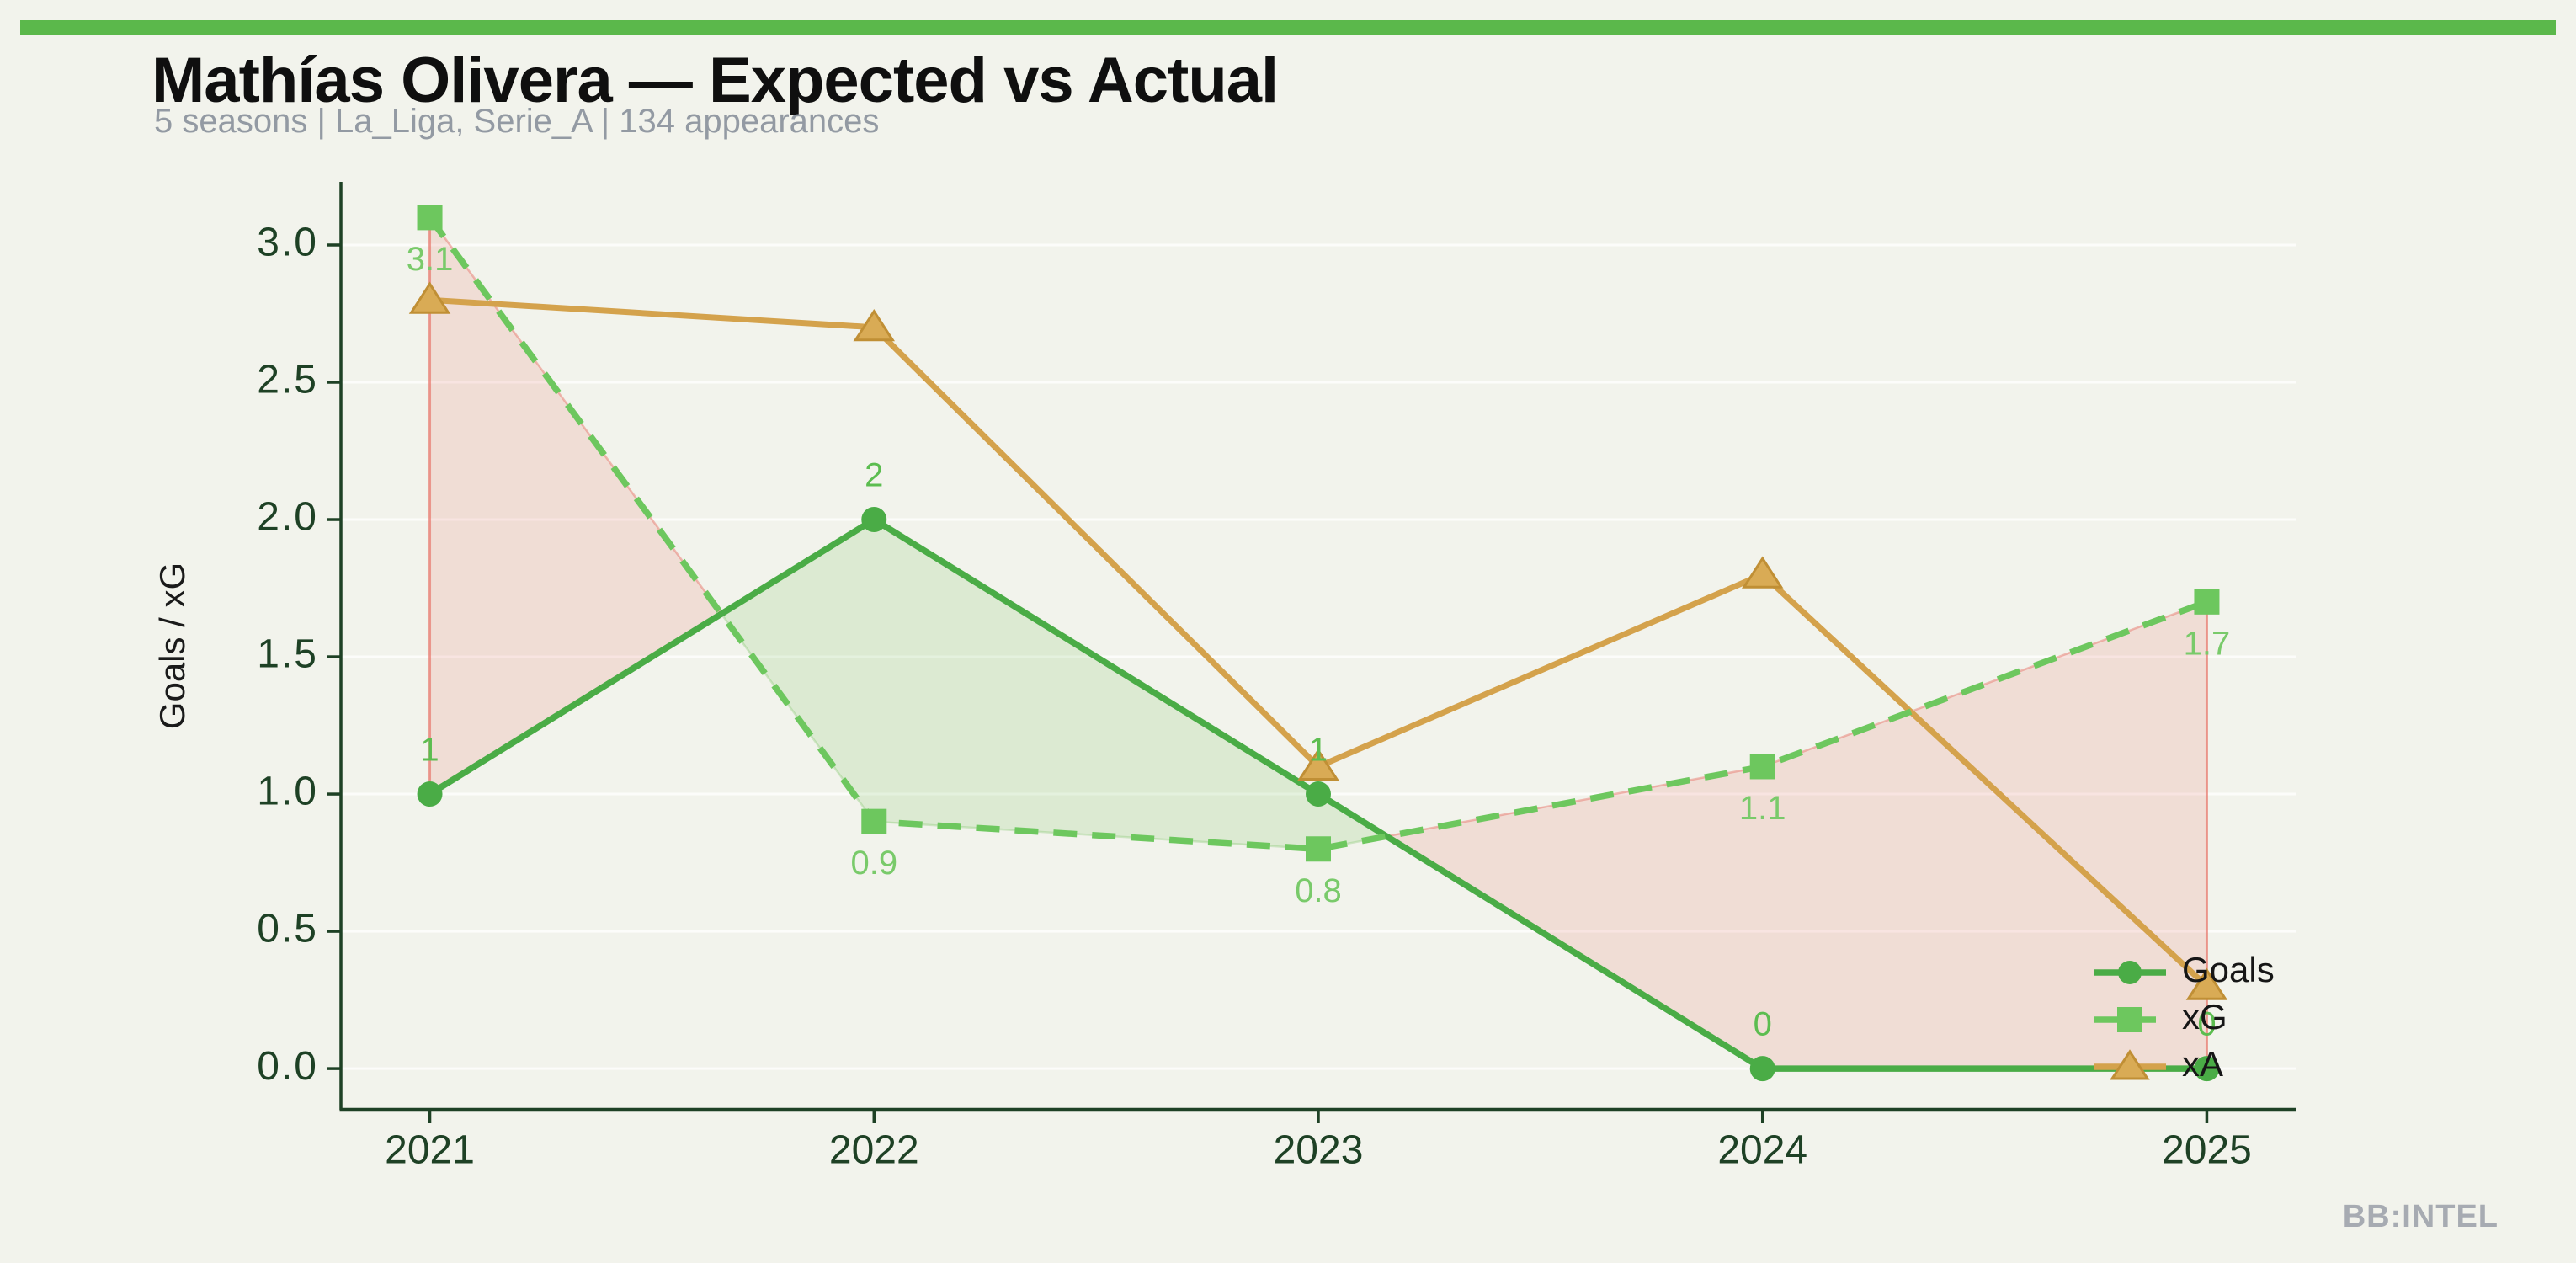 Image resolution: width=2576 pixels, height=1263 pixels. What do you see at coordinates (172, 645) in the screenshot?
I see `y-axis-title: Goals / xG` at bounding box center [172, 645].